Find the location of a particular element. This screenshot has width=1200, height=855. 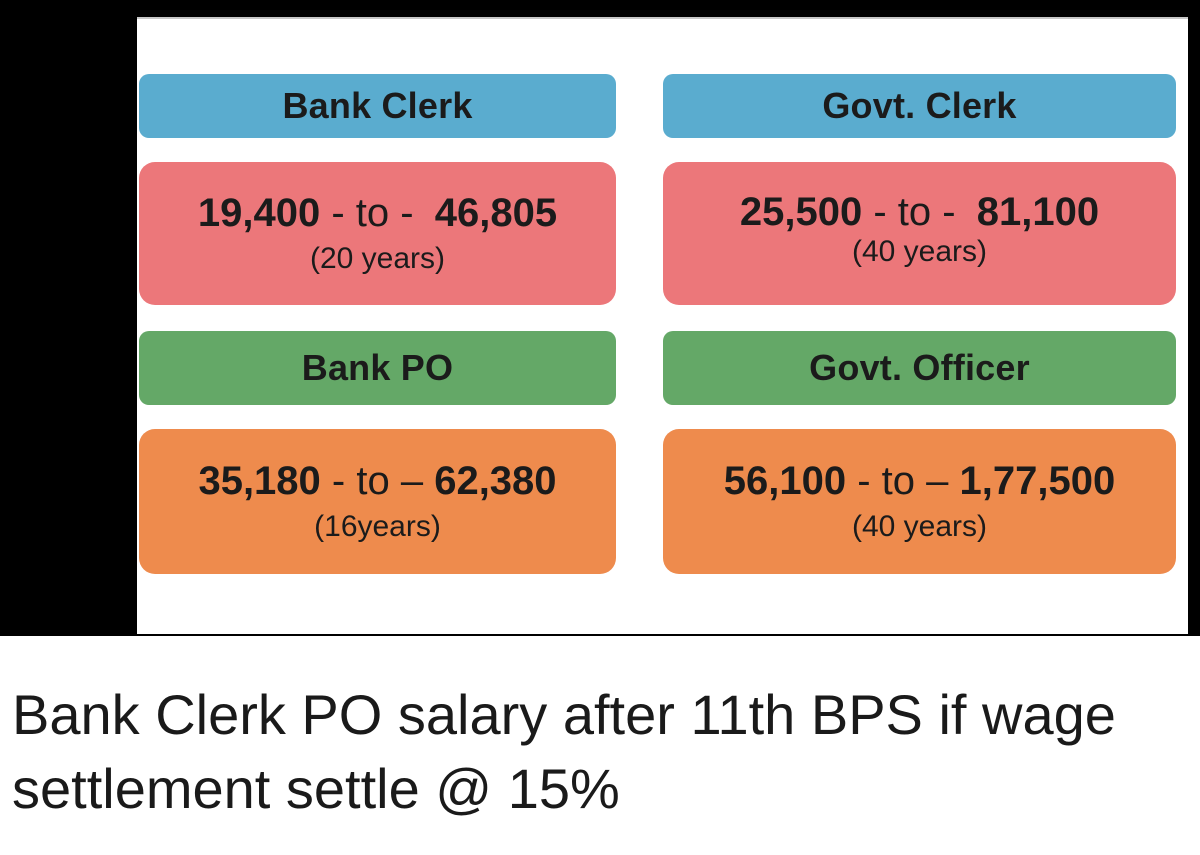

govt-officer-from: 56,100 is located at coordinates (785, 480).